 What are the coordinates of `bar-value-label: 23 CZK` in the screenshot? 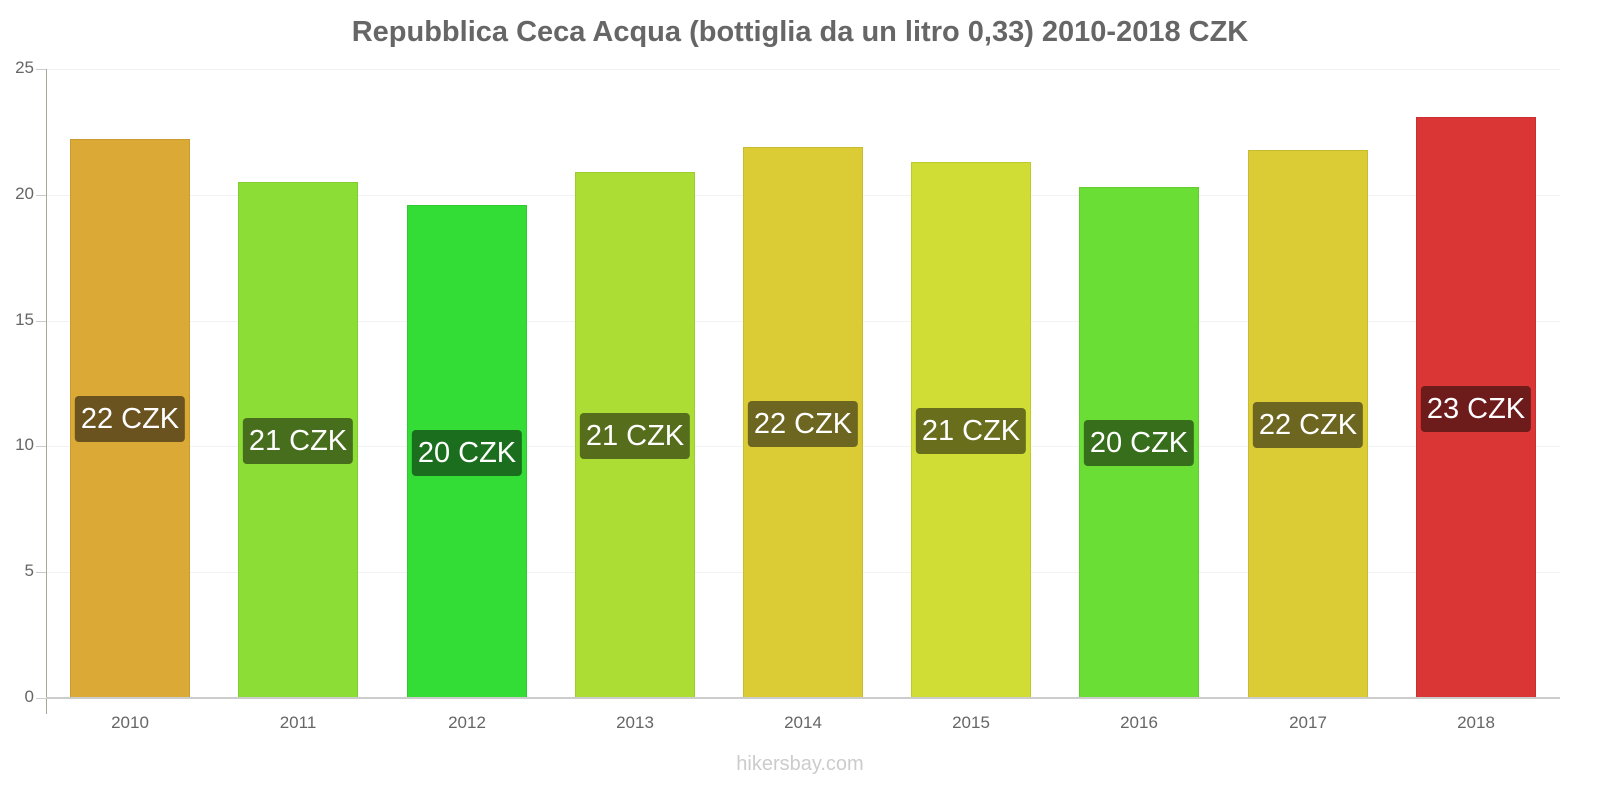 It's located at (1476, 409).